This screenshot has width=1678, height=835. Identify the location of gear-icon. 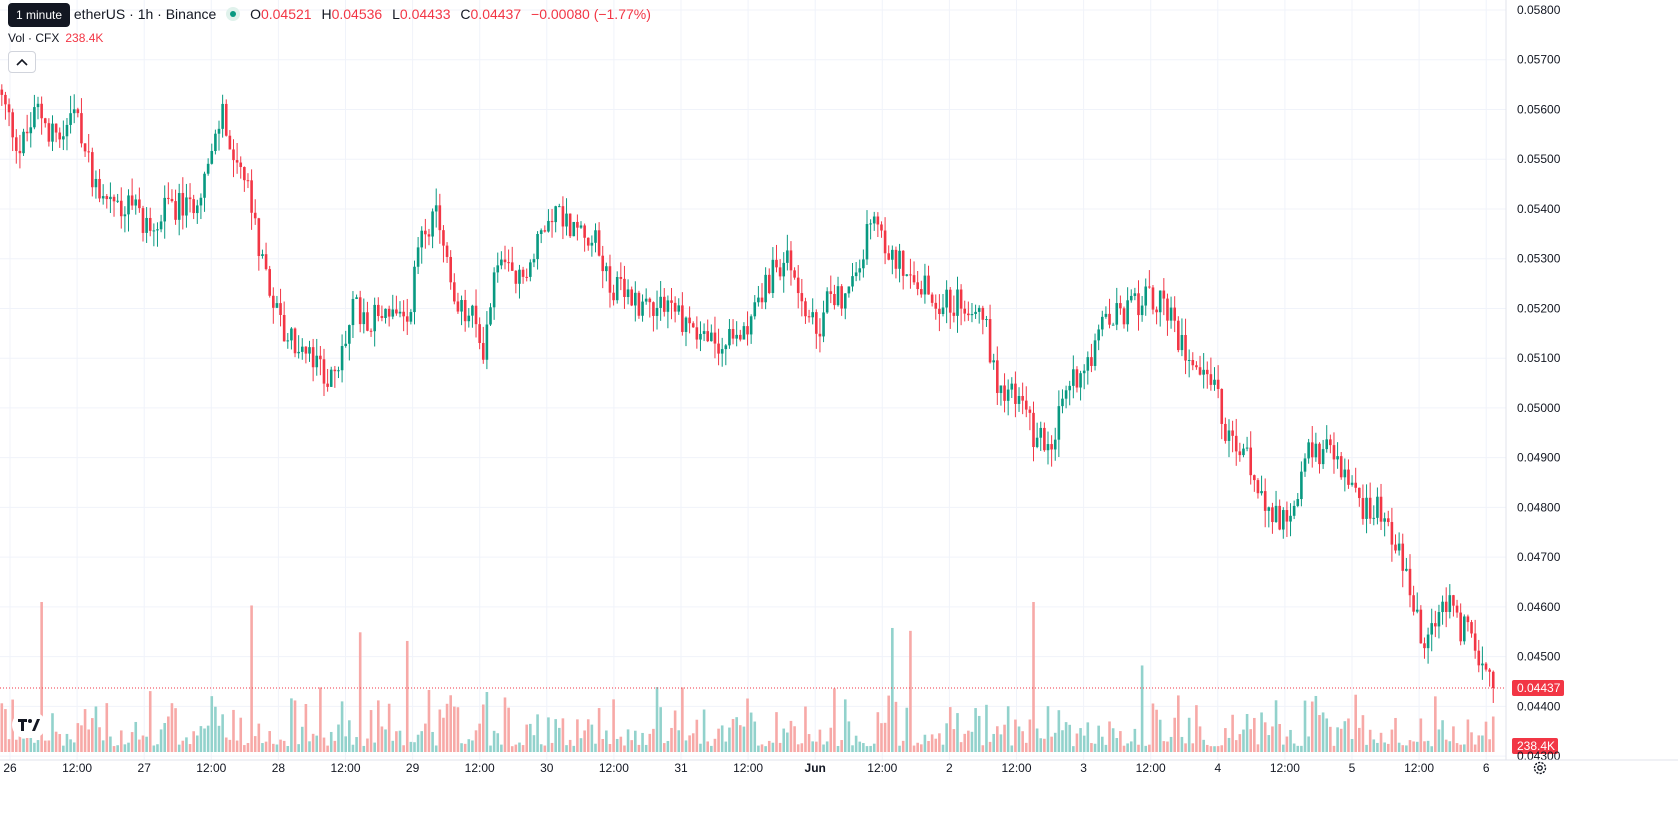
(1540, 768).